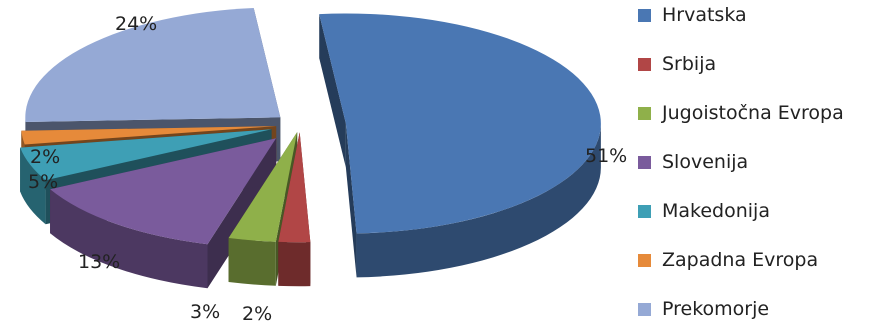 The height and width of the screenshot is (329, 875). What do you see at coordinates (136, 24) in the screenshot?
I see `data-label: 24%` at bounding box center [136, 24].